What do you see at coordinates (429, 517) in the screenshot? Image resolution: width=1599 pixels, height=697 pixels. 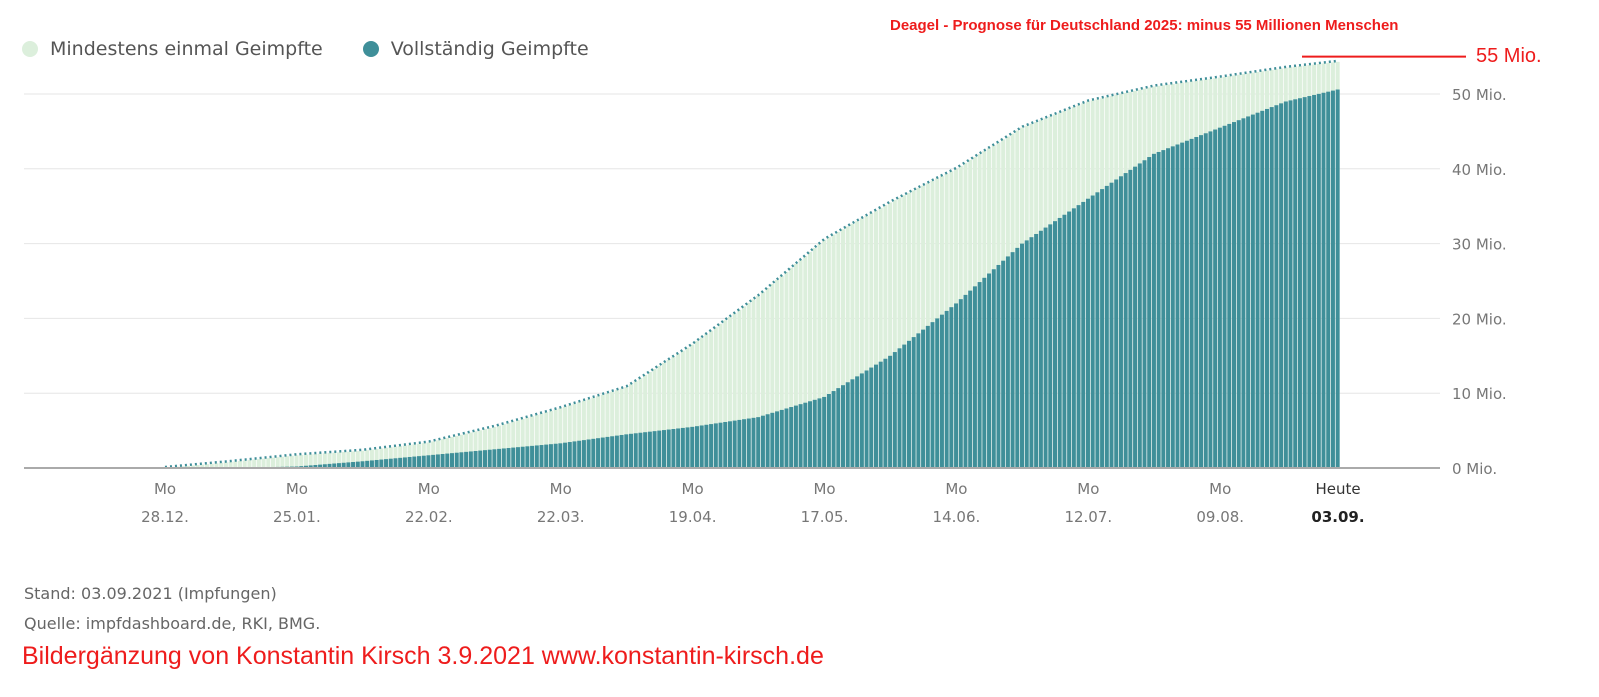 I see `x-tick-date: 22.02.` at bounding box center [429, 517].